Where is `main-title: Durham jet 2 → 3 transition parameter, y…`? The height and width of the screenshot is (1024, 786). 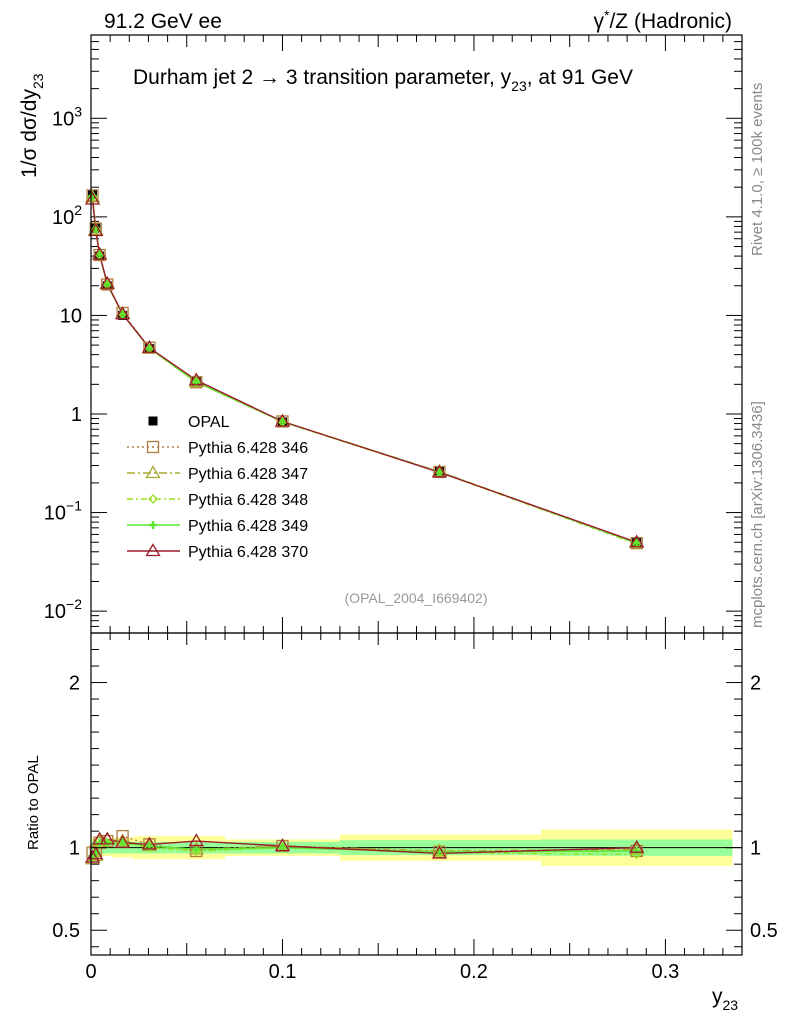 main-title: Durham jet 2 → 3 transition parameter, y… is located at coordinates (383, 80).